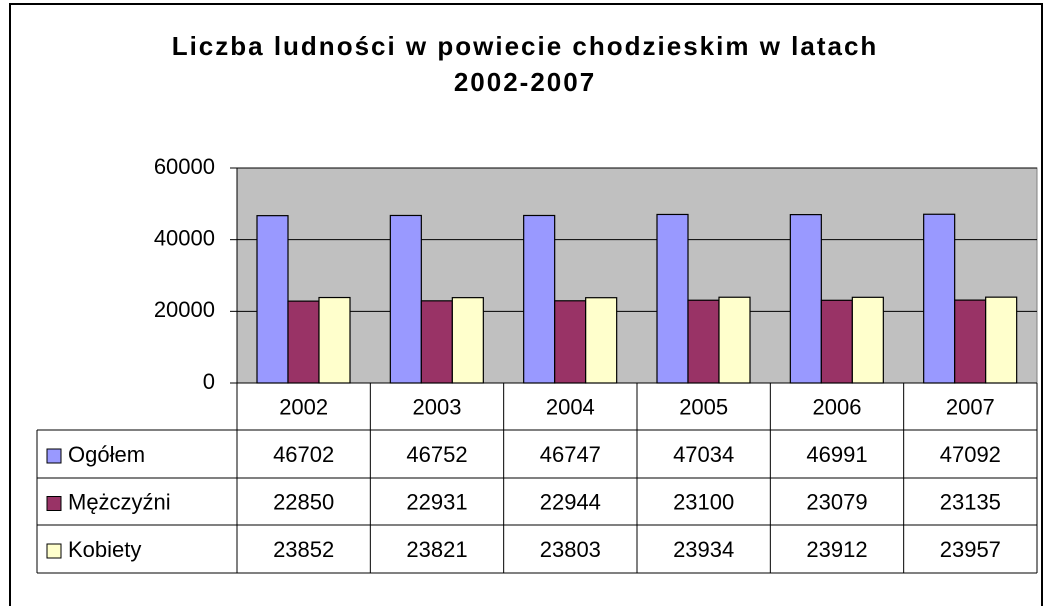  Describe the element at coordinates (970, 501) in the screenshot. I see `table-value: 23135` at that location.